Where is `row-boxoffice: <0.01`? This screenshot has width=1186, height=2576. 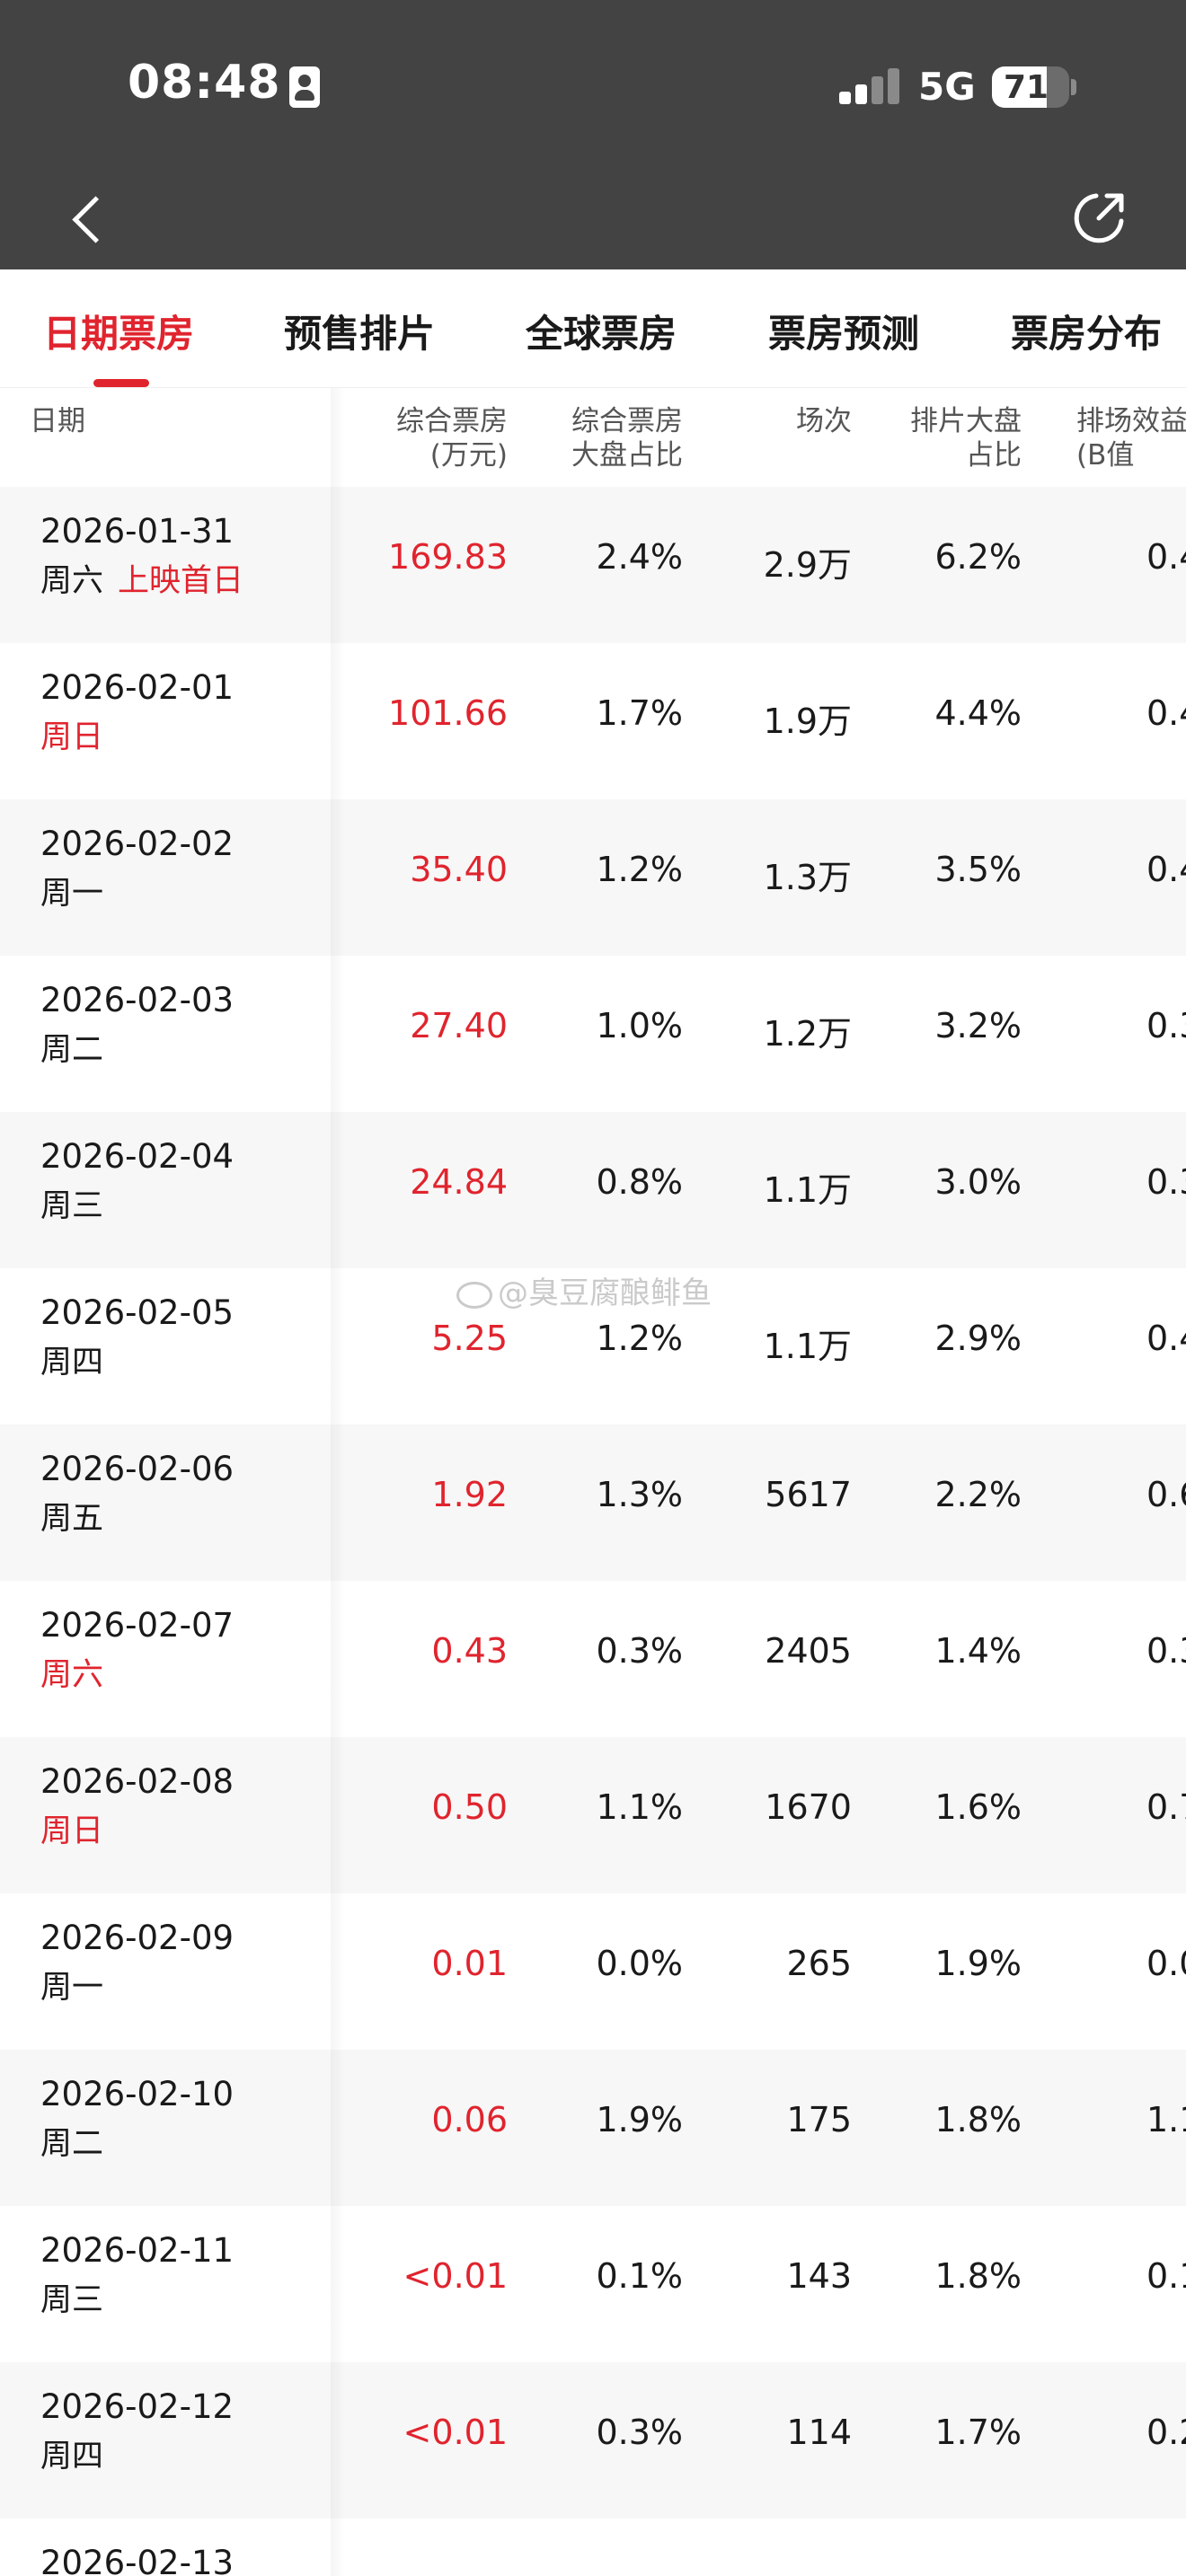
row-boxoffice: <0.01 is located at coordinates (455, 2432).